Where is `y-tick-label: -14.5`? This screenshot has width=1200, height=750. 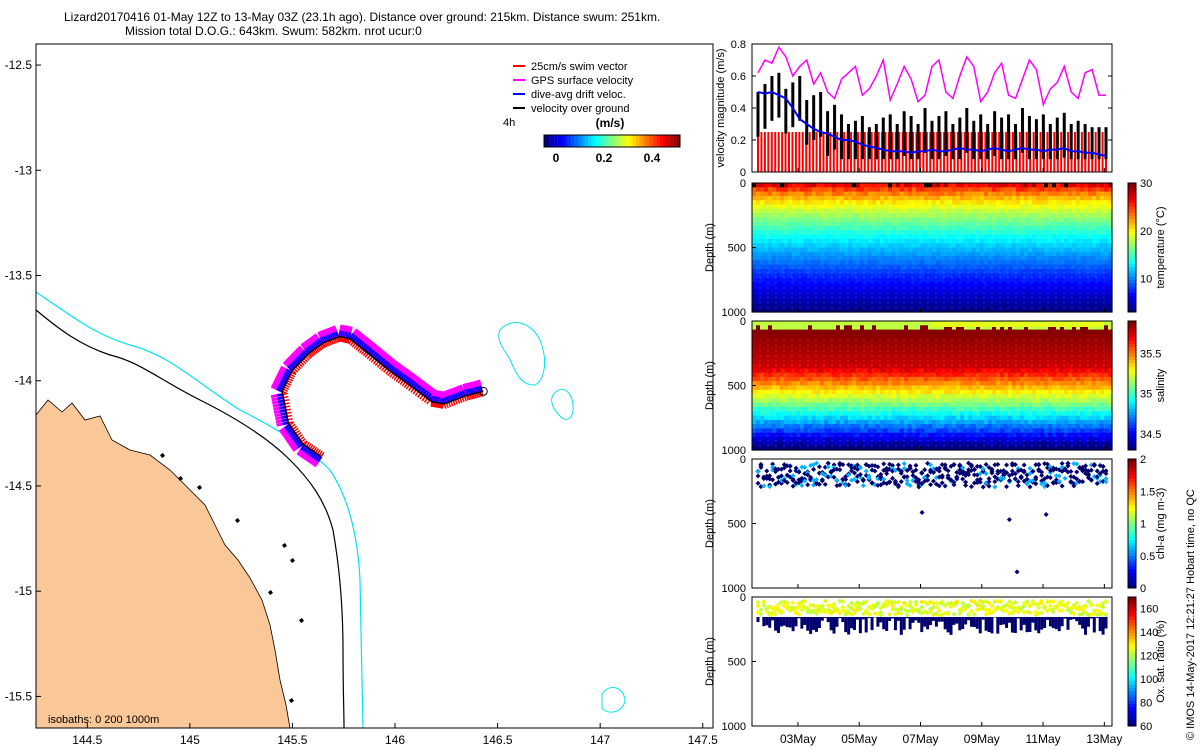 y-tick-label: -14.5 is located at coordinates (19, 486).